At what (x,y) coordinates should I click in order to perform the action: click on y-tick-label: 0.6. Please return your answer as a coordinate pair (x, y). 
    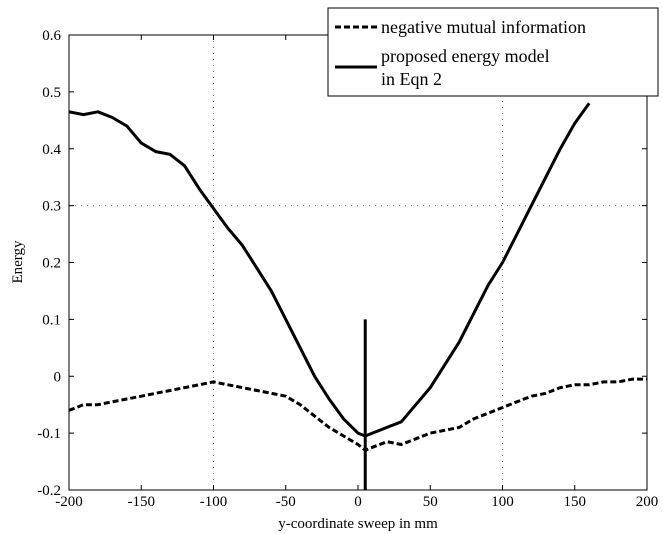
    Looking at the image, I should click on (51, 36).